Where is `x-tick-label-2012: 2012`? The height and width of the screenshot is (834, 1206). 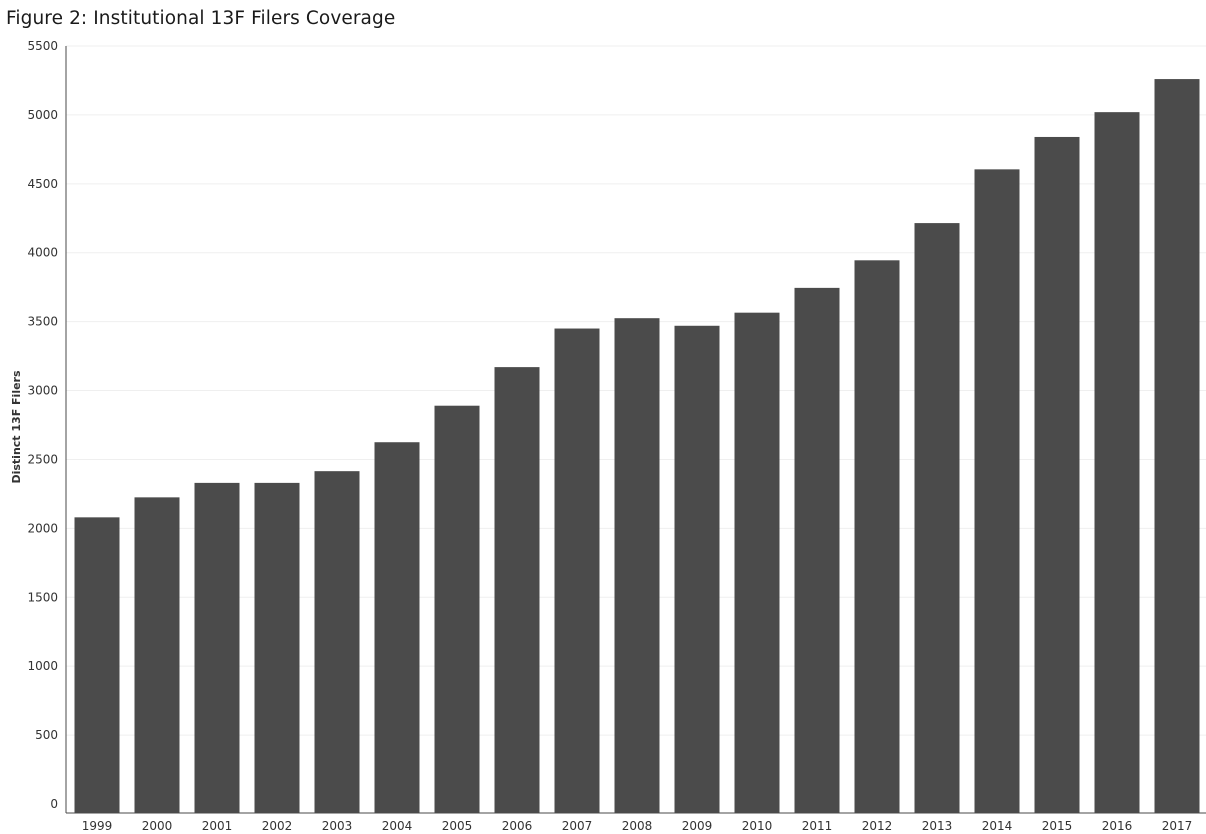 x-tick-label-2012: 2012 is located at coordinates (877, 826).